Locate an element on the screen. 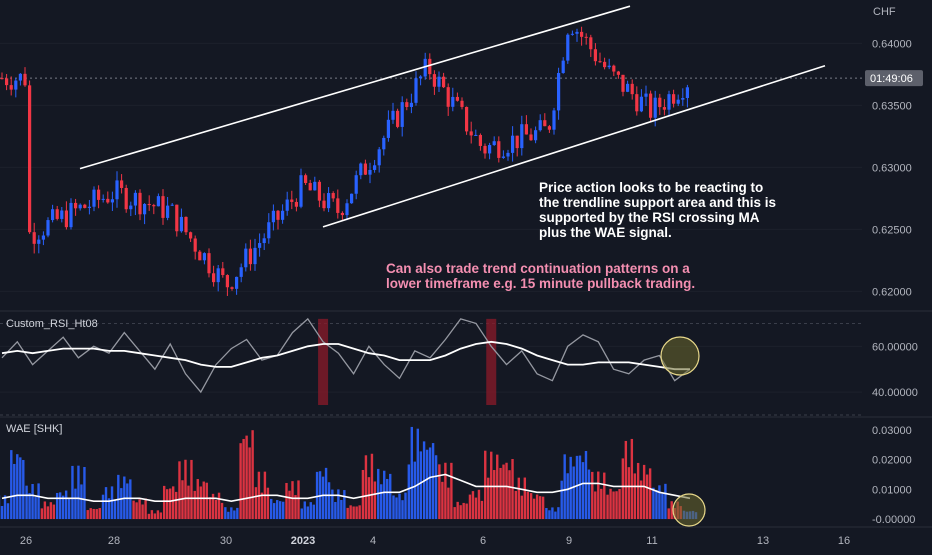  rsi-panel-label: Custom_RSI_Ht08 is located at coordinates (52, 324).